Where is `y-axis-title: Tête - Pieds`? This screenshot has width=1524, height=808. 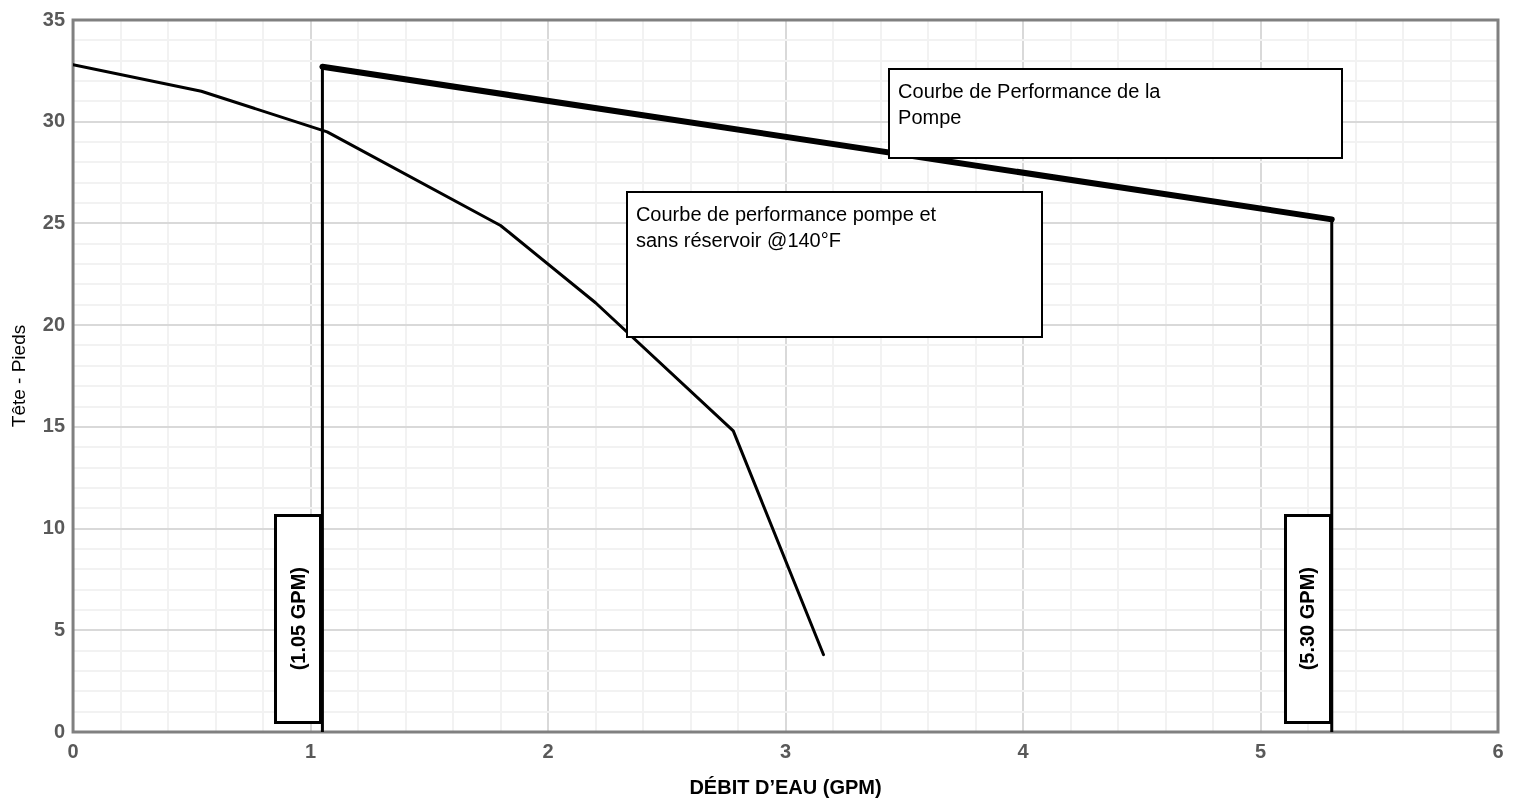 y-axis-title: Tête - Pieds is located at coordinates (18, 376).